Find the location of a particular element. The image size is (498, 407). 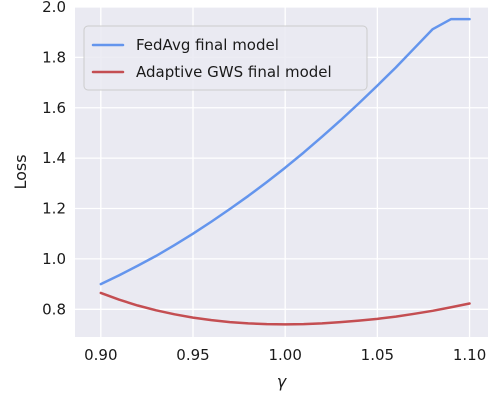

x-tick-label: 1.05 is located at coordinates (377, 355).